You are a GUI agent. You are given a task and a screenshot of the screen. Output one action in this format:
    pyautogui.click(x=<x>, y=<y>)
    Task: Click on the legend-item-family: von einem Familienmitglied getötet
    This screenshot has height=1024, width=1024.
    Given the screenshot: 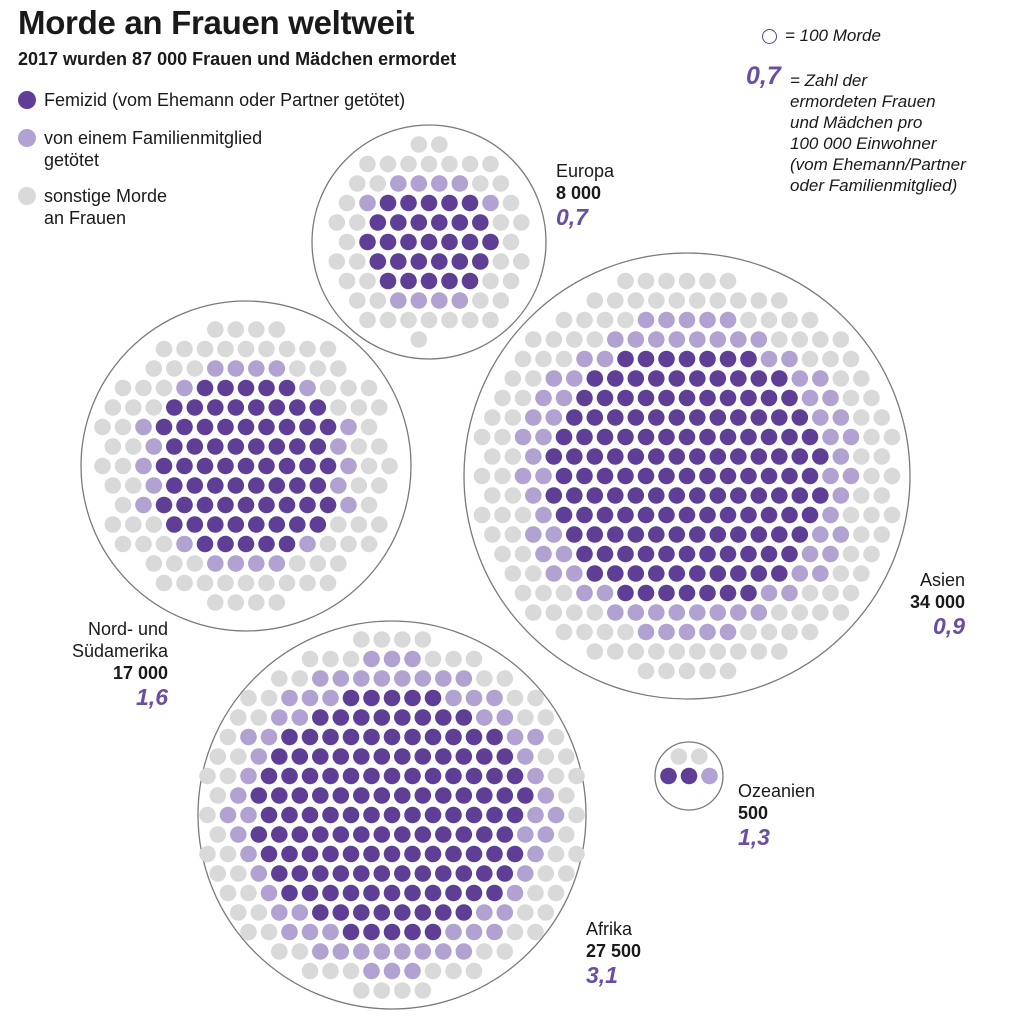 What is the action you would take?
    pyautogui.click(x=140, y=149)
    